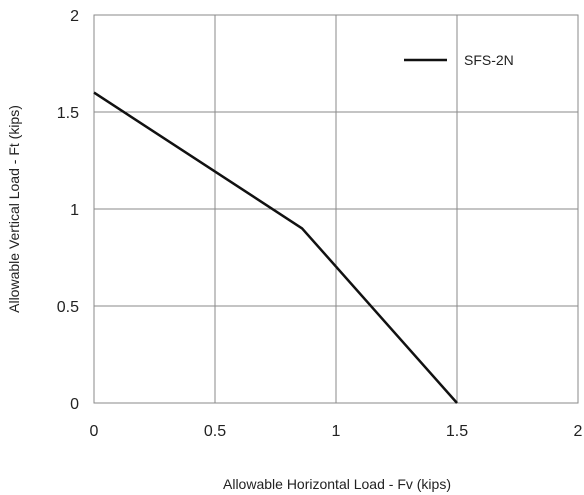 The height and width of the screenshot is (495, 584). What do you see at coordinates (215, 431) in the screenshot?
I see `x-tick-label: 0.5` at bounding box center [215, 431].